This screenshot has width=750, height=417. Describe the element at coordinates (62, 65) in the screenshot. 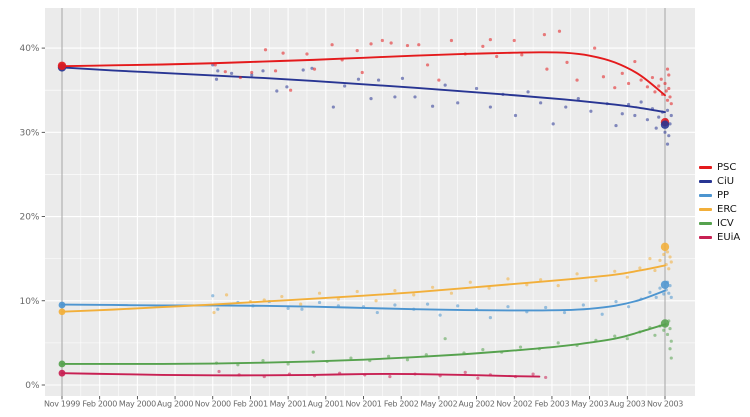

I see `election-1999-marker-psc` at that location.